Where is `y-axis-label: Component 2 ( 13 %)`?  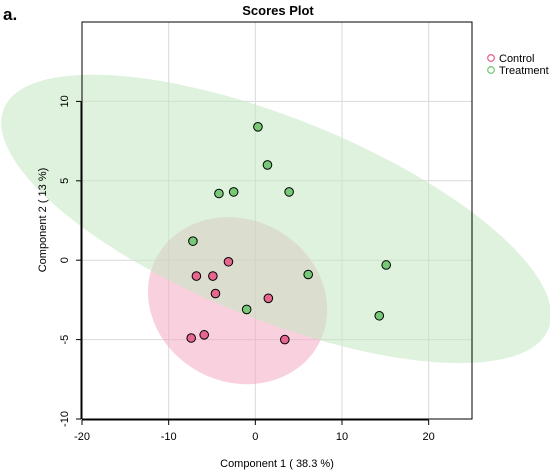
y-axis-label: Component 2 ( 13 %) is located at coordinates (43, 220).